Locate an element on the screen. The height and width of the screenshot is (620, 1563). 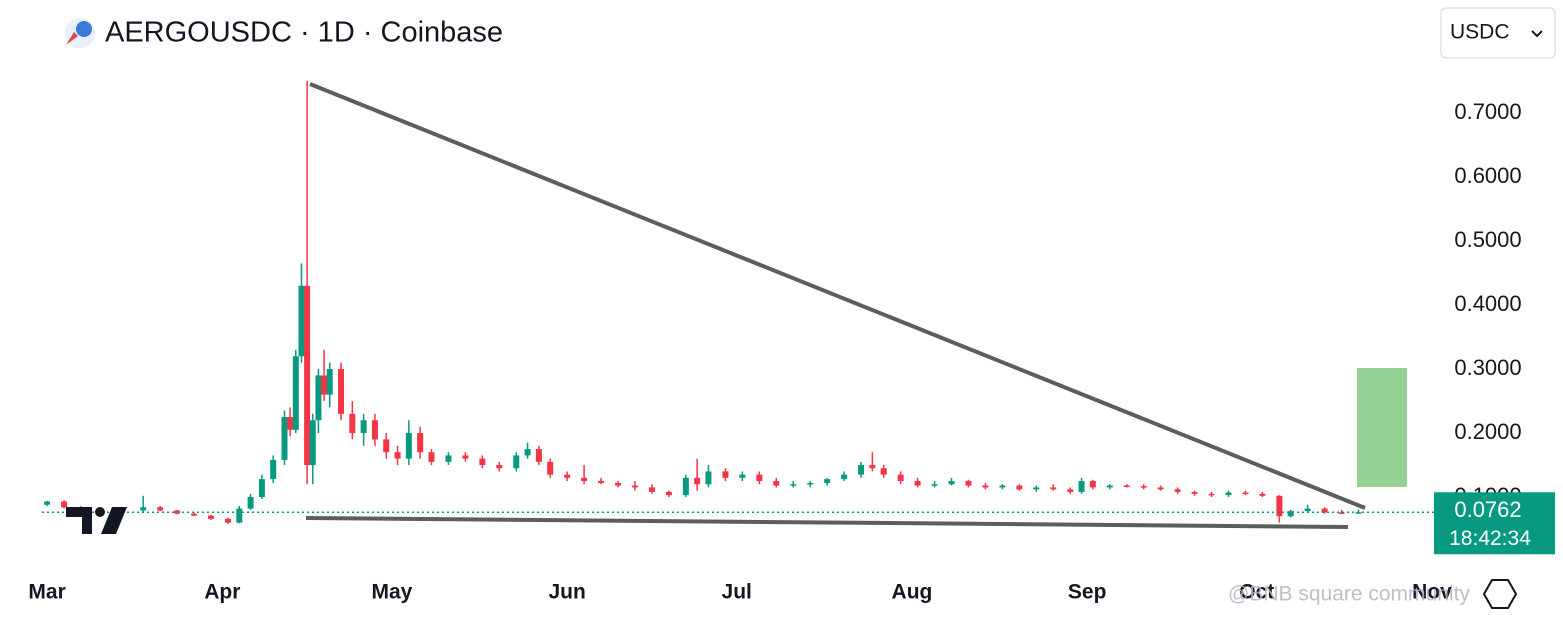
y-tick-label: 0.6000 is located at coordinates (1487, 175).